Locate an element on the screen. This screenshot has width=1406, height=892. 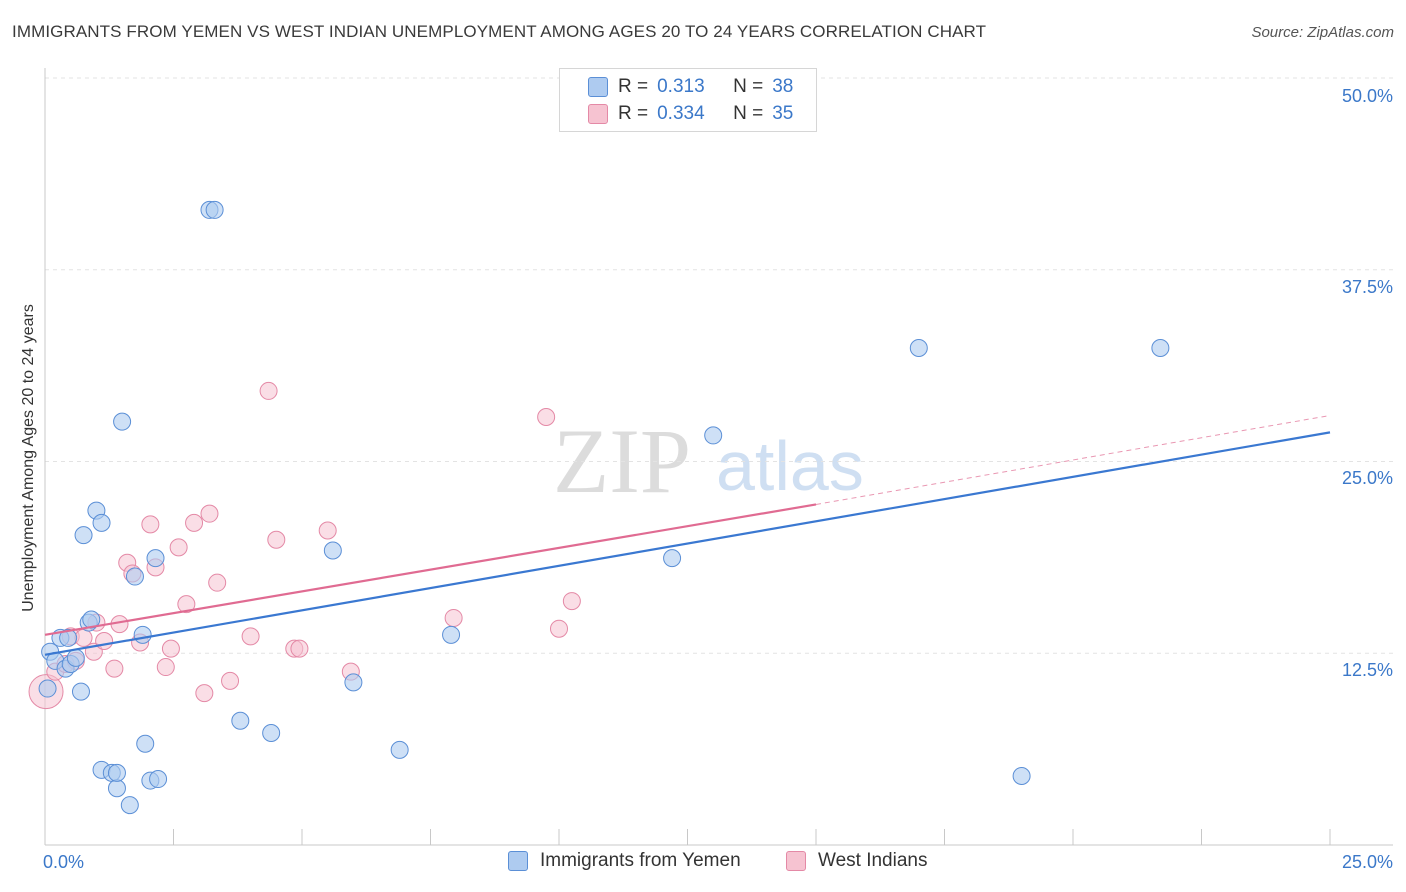
legend-r-value-west-indians: 0.334 is located at coordinates (681, 113).